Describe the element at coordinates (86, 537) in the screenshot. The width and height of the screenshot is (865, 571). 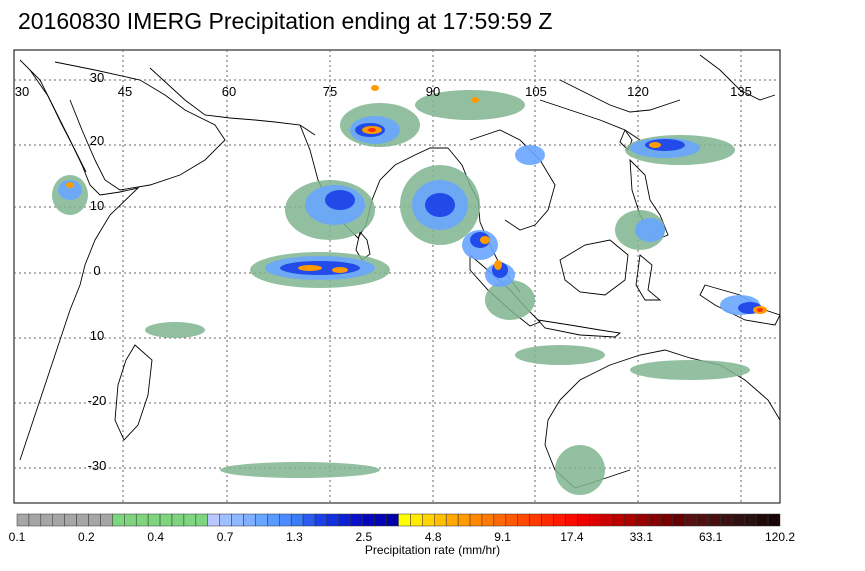
I see `colorbar-tick-label: 0.2` at that location.